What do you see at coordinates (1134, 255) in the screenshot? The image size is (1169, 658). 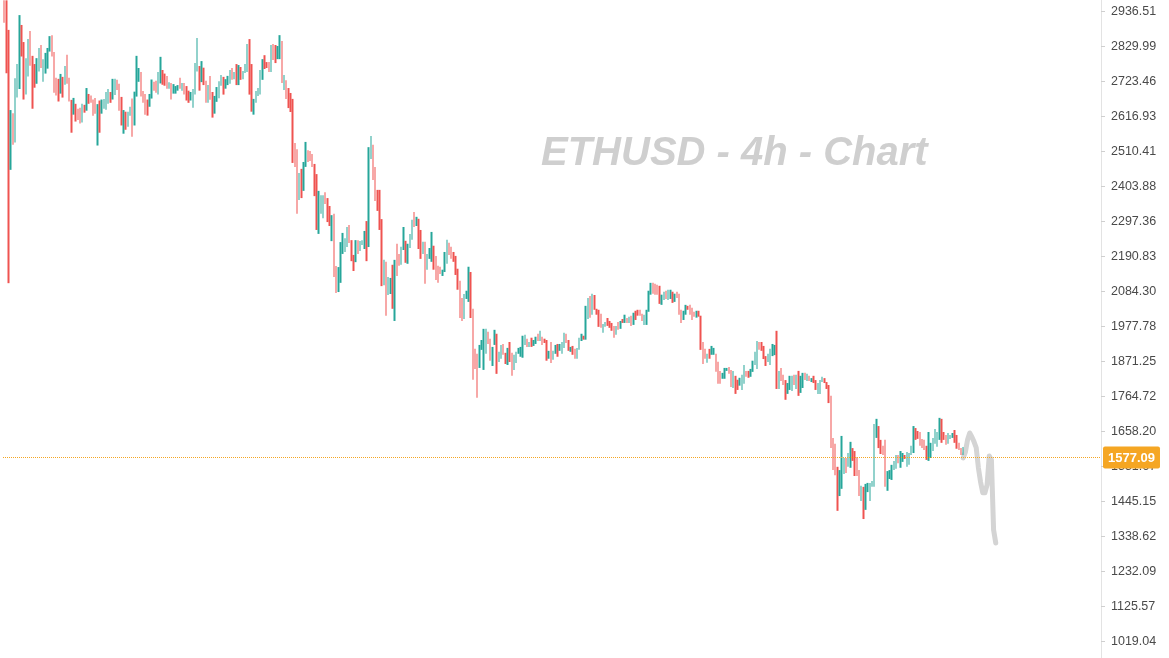 I see `y-tick-label: 2190.83` at bounding box center [1134, 255].